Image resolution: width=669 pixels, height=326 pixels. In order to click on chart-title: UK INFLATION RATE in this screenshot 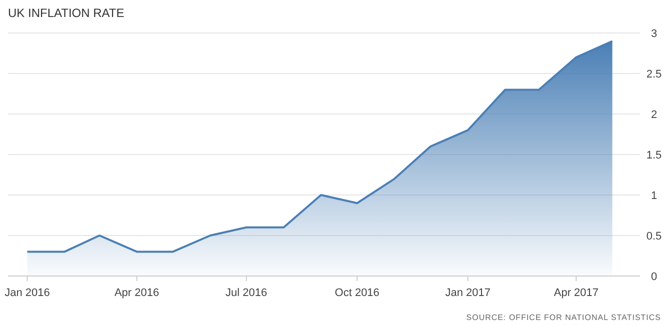, I will do `click(66, 13)`.